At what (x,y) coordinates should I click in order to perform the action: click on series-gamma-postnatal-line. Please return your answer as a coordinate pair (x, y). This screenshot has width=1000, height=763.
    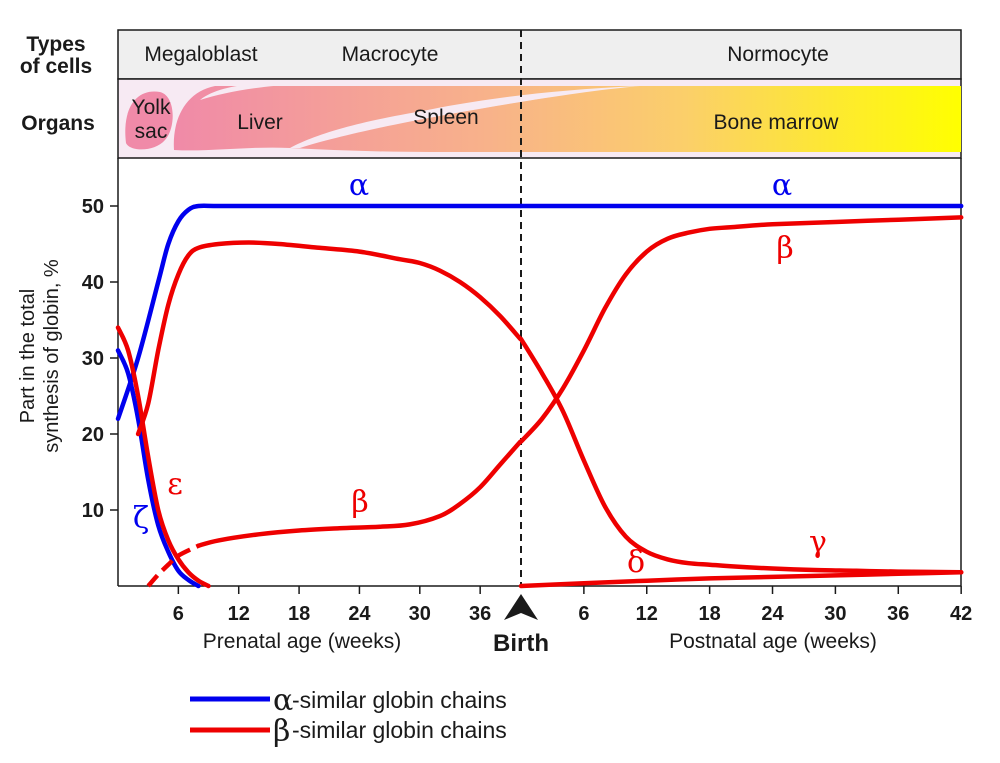
    Looking at the image, I should click on (741, 455).